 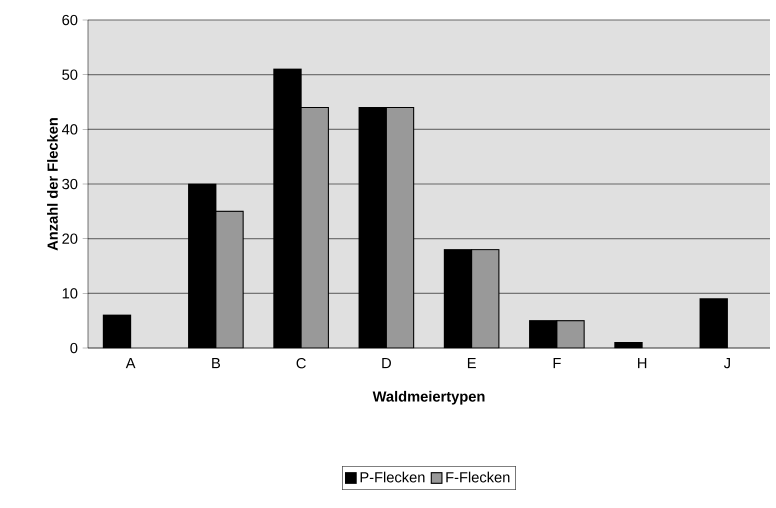 I want to click on x-tick-label: H, so click(x=642, y=363).